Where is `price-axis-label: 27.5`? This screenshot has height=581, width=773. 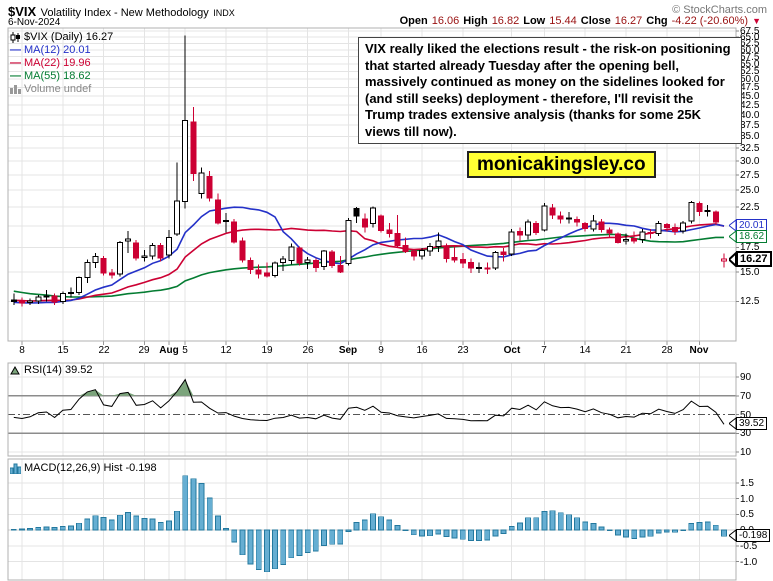
price-axis-label: 27.5 is located at coordinates (750, 175).